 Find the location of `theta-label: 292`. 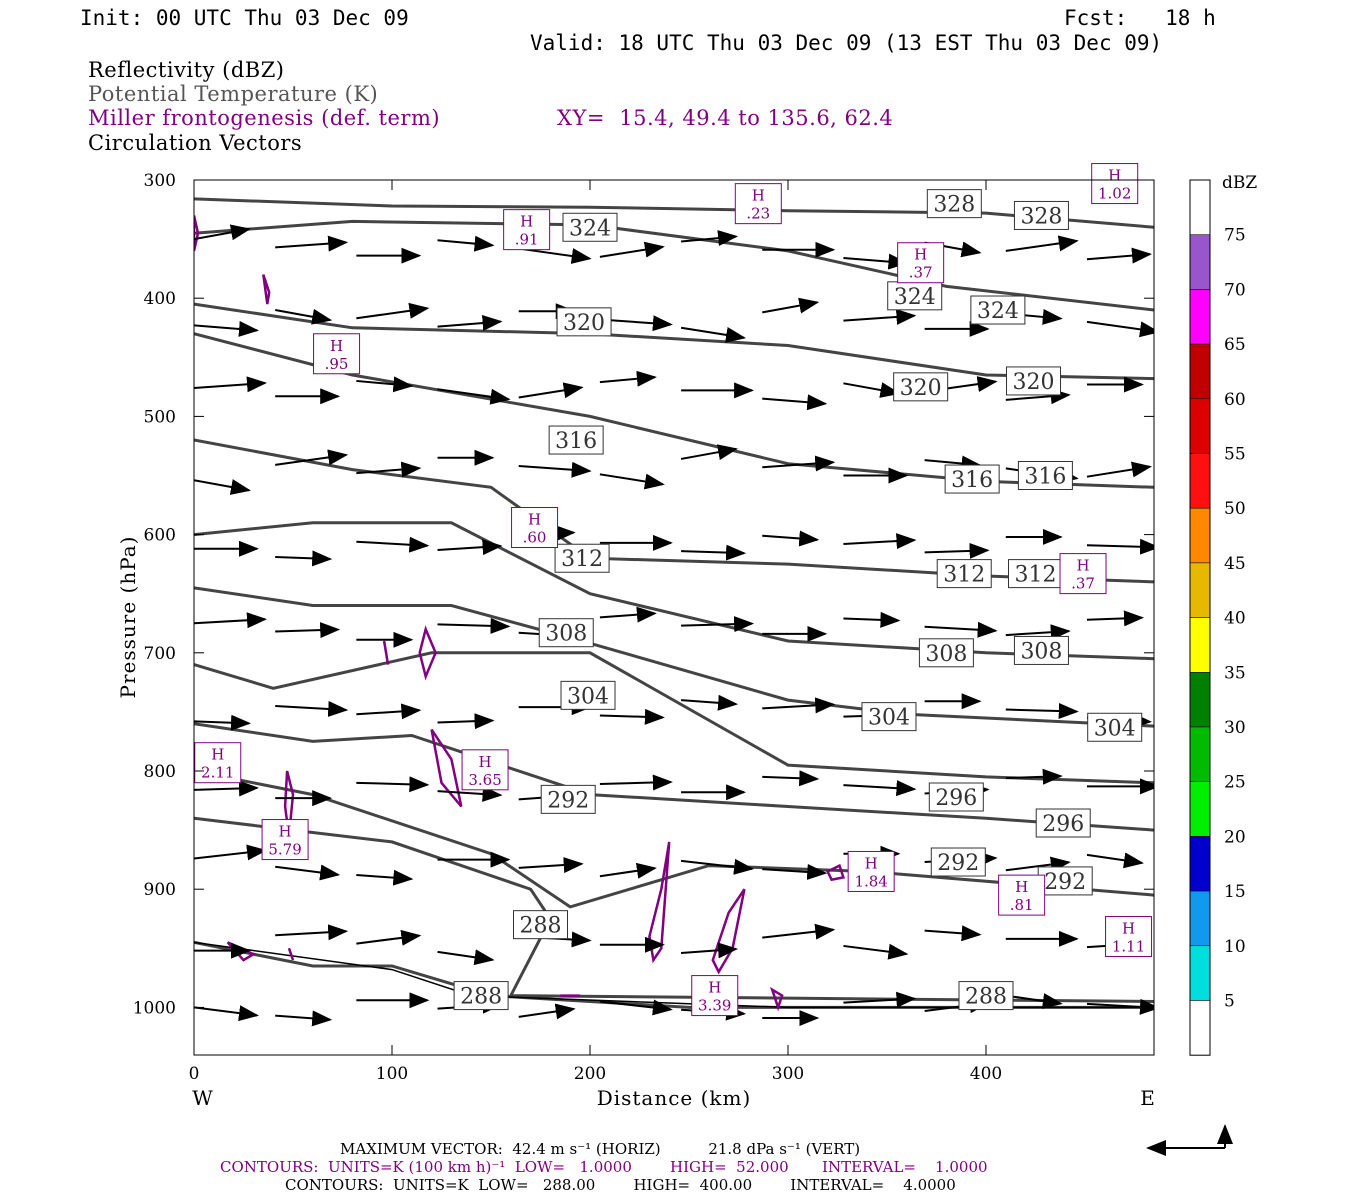

theta-label: 292 is located at coordinates (958, 862).